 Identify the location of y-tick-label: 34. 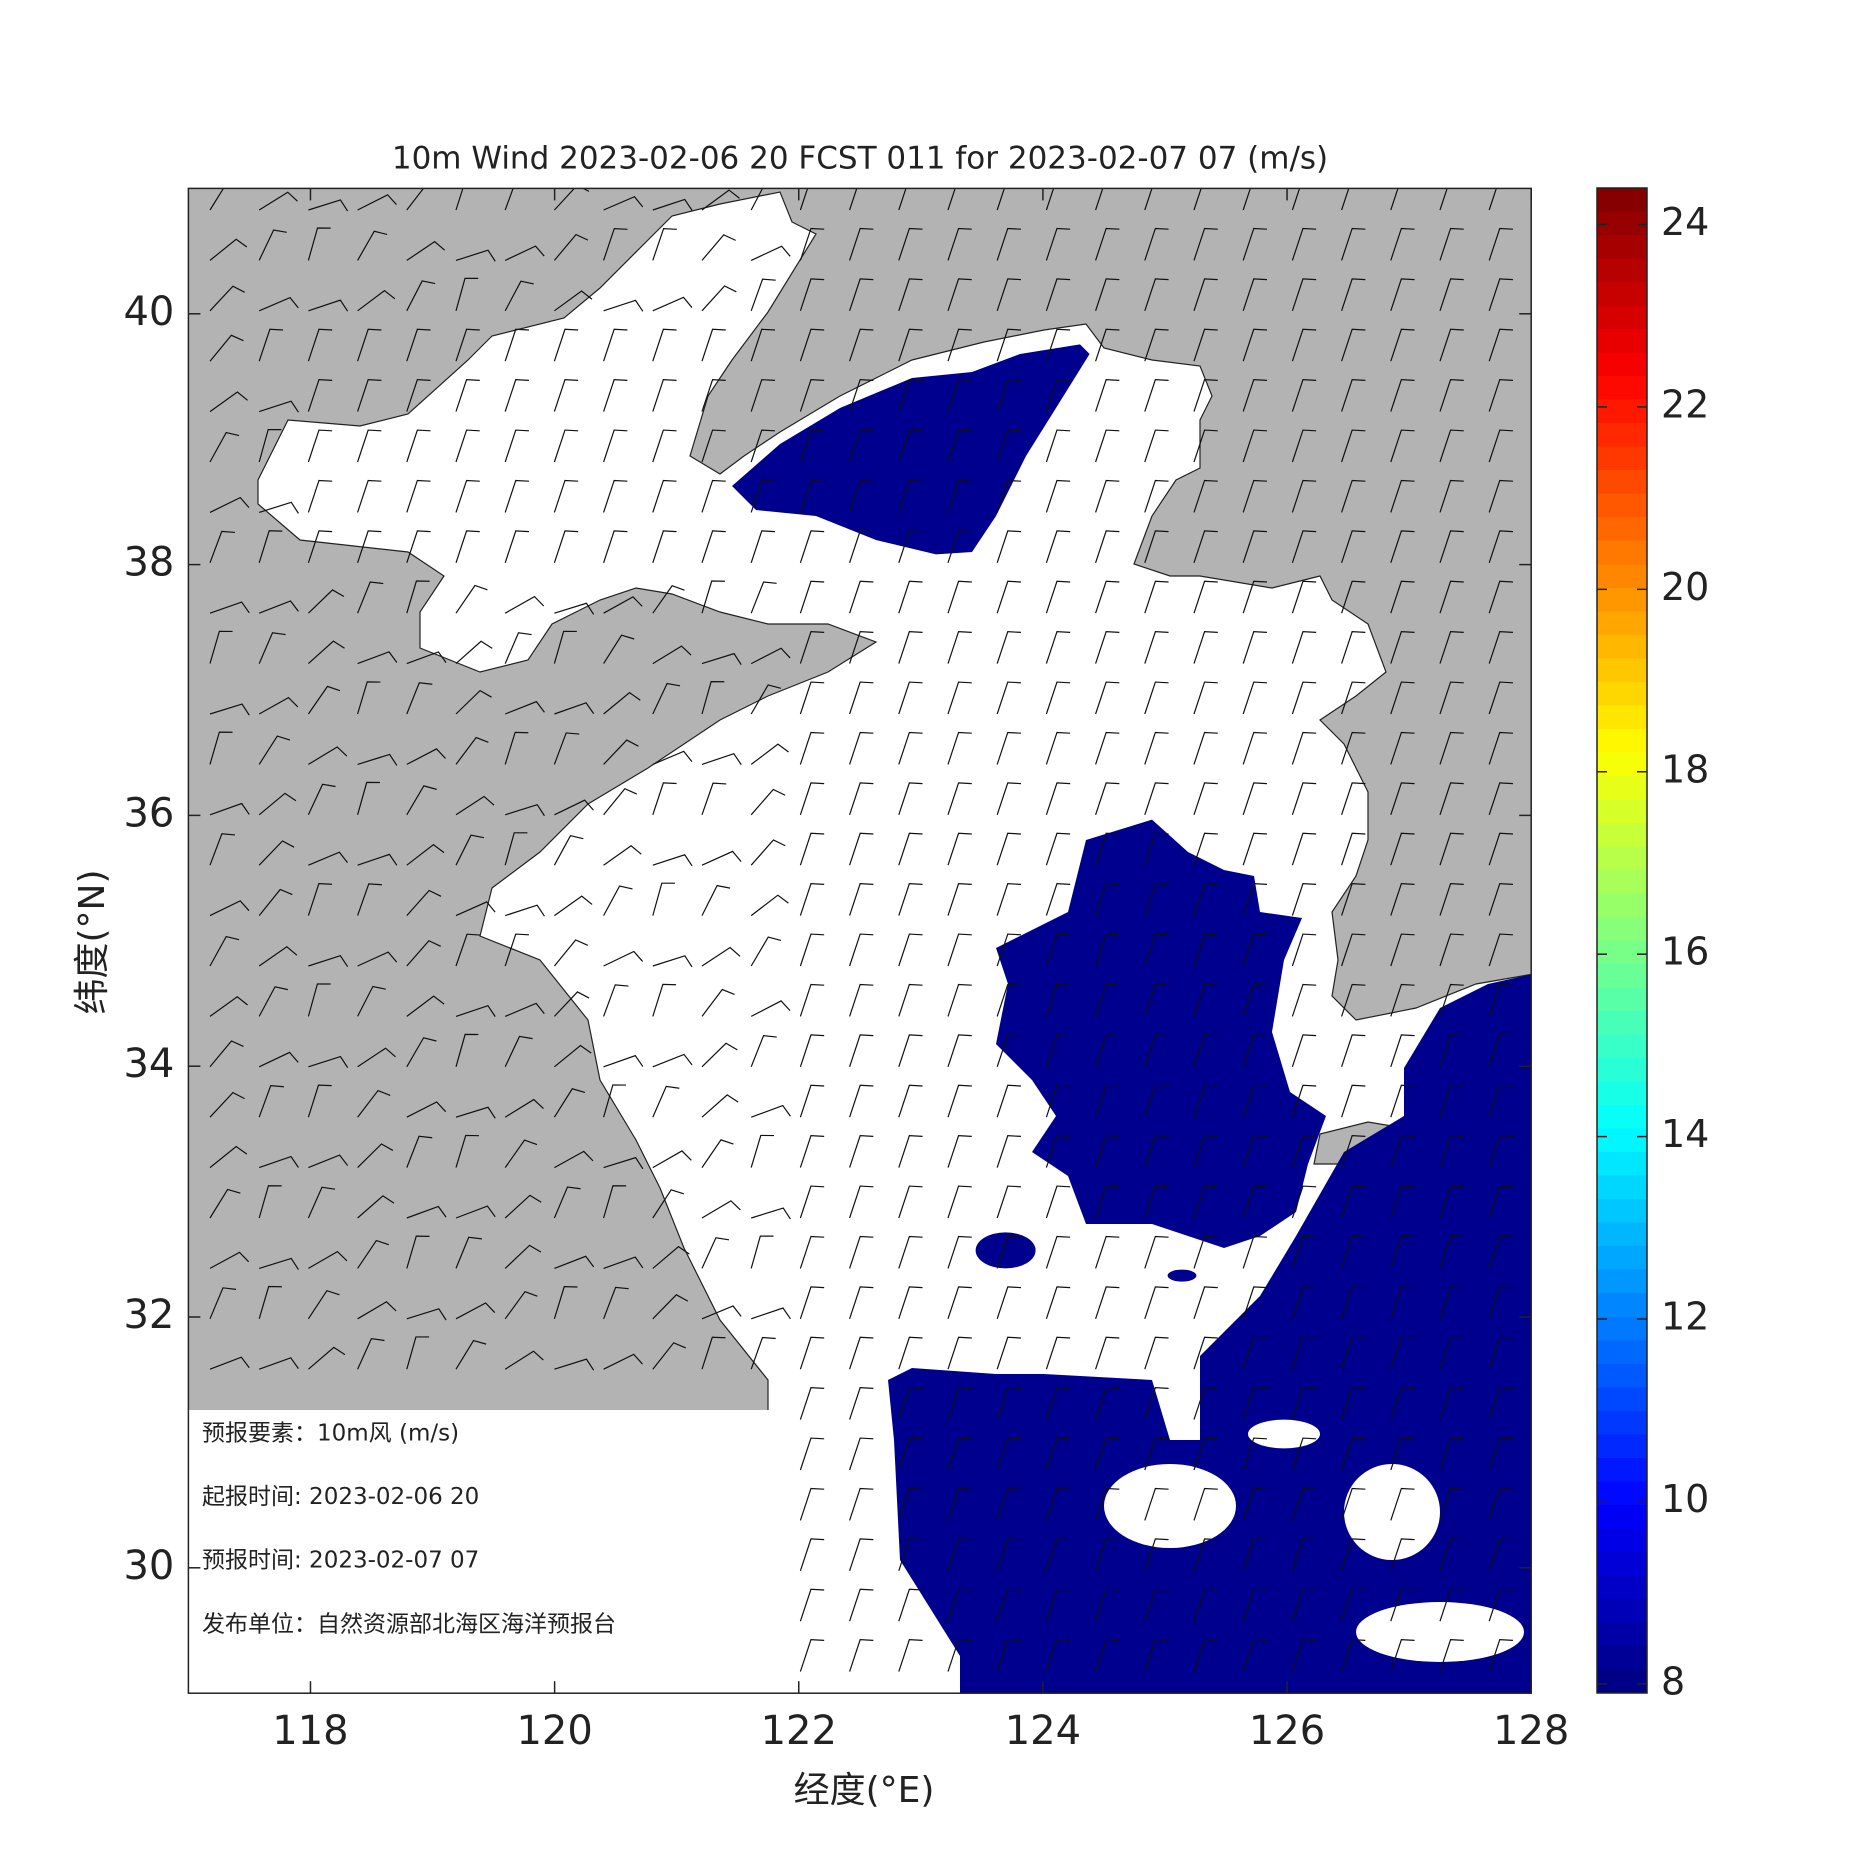
(148, 1064).